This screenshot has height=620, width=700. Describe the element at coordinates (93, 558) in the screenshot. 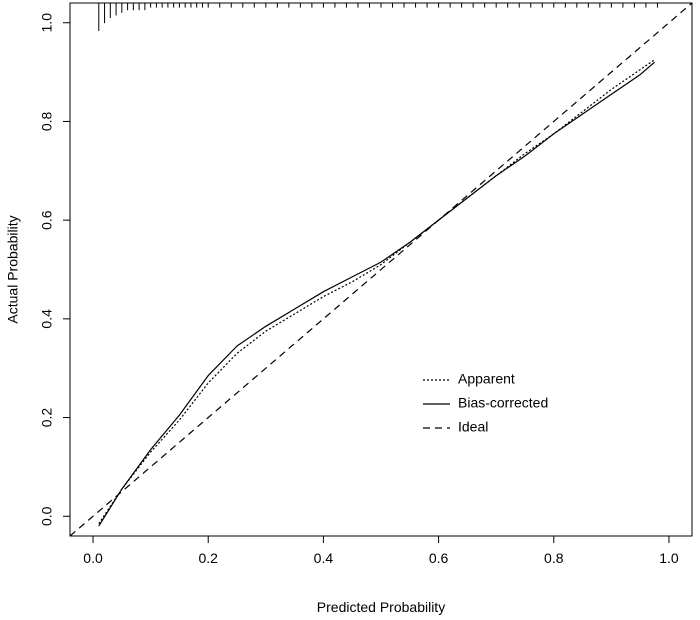

I see `x-tick-label: 0.0` at that location.